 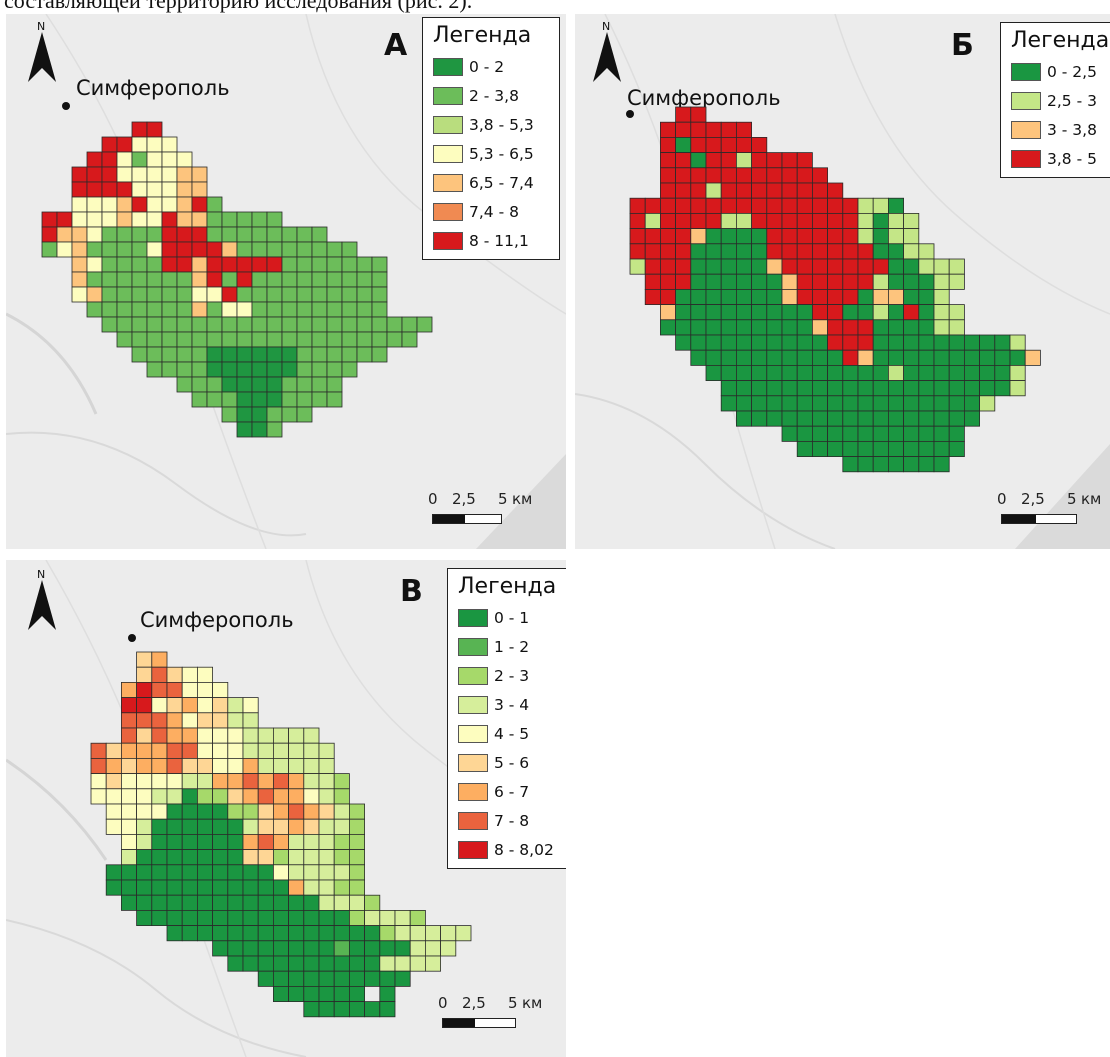 I want to click on grid-map, so click(x=237, y=279).